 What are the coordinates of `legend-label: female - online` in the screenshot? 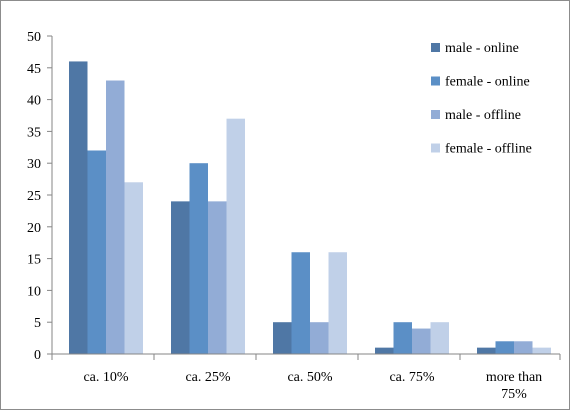 It's located at (487, 82).